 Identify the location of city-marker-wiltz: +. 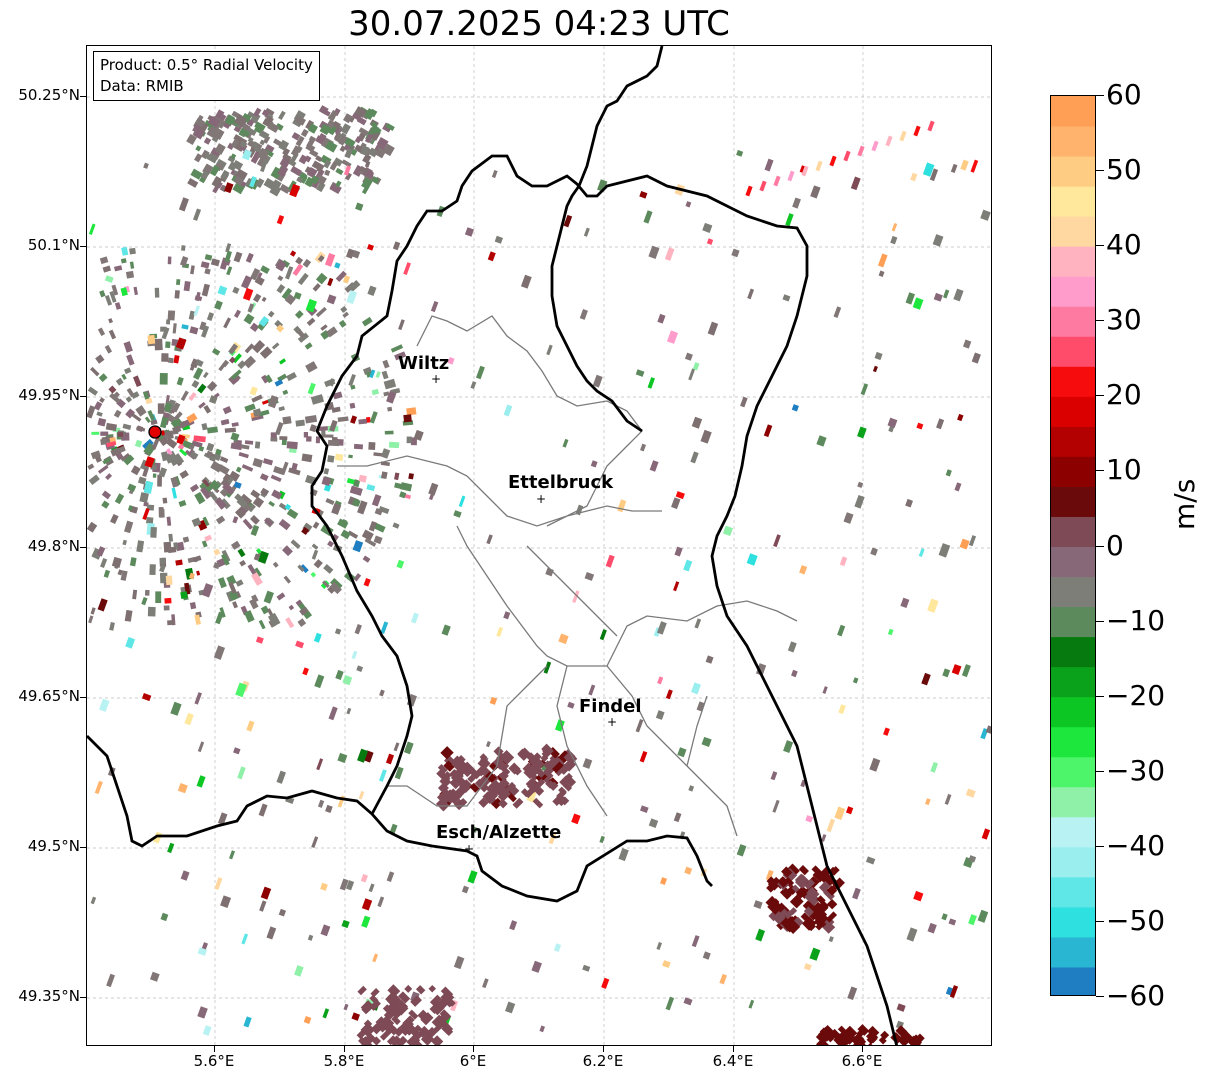
(436, 379).